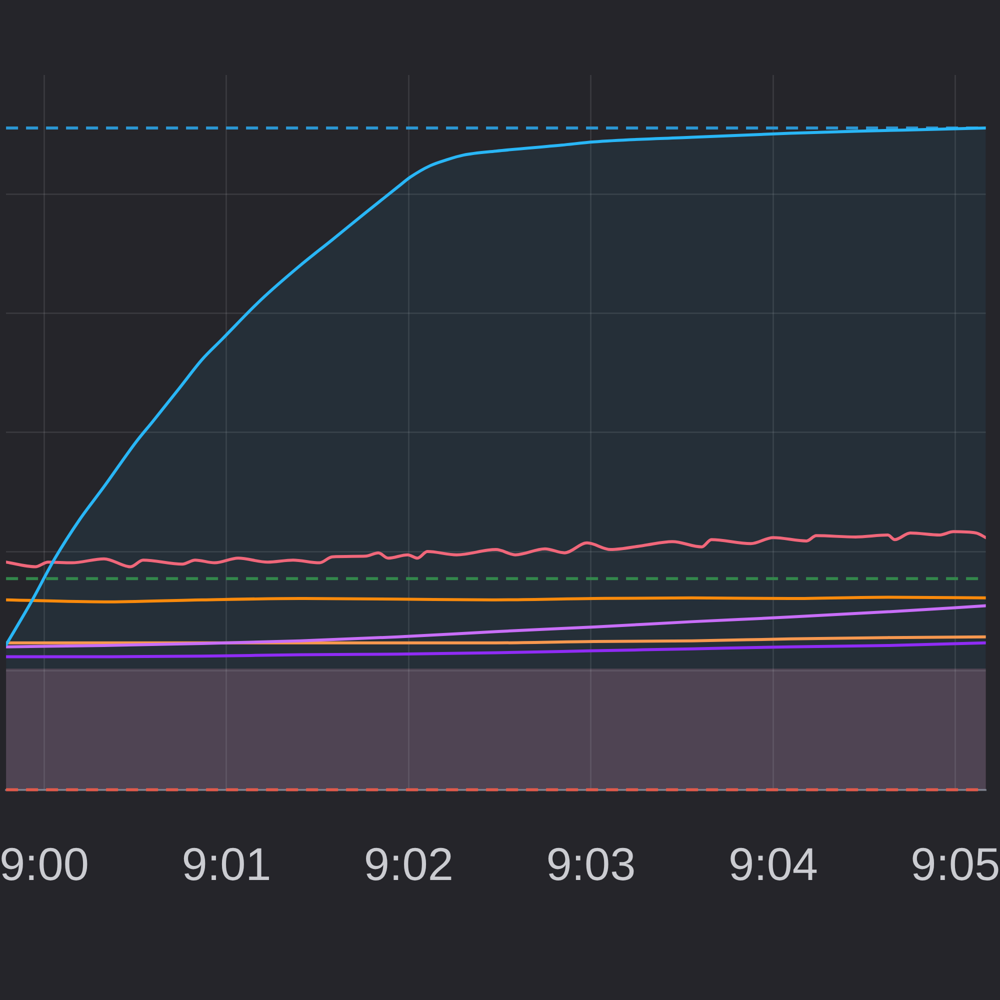  Describe the element at coordinates (955, 864) in the screenshot. I see `x-tick-label: 9:05` at that location.